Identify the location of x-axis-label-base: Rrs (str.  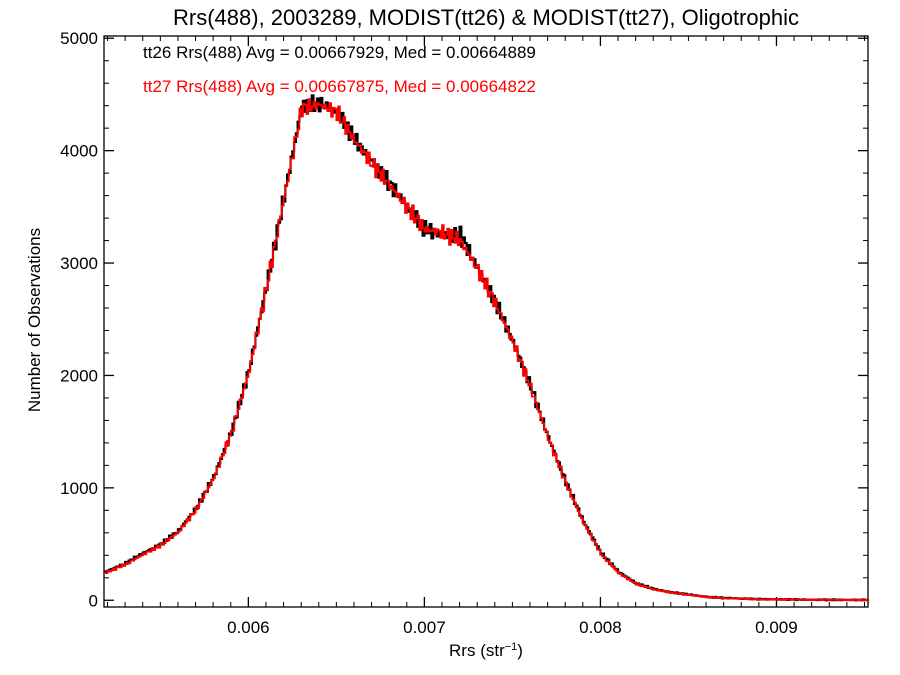
(477, 650).